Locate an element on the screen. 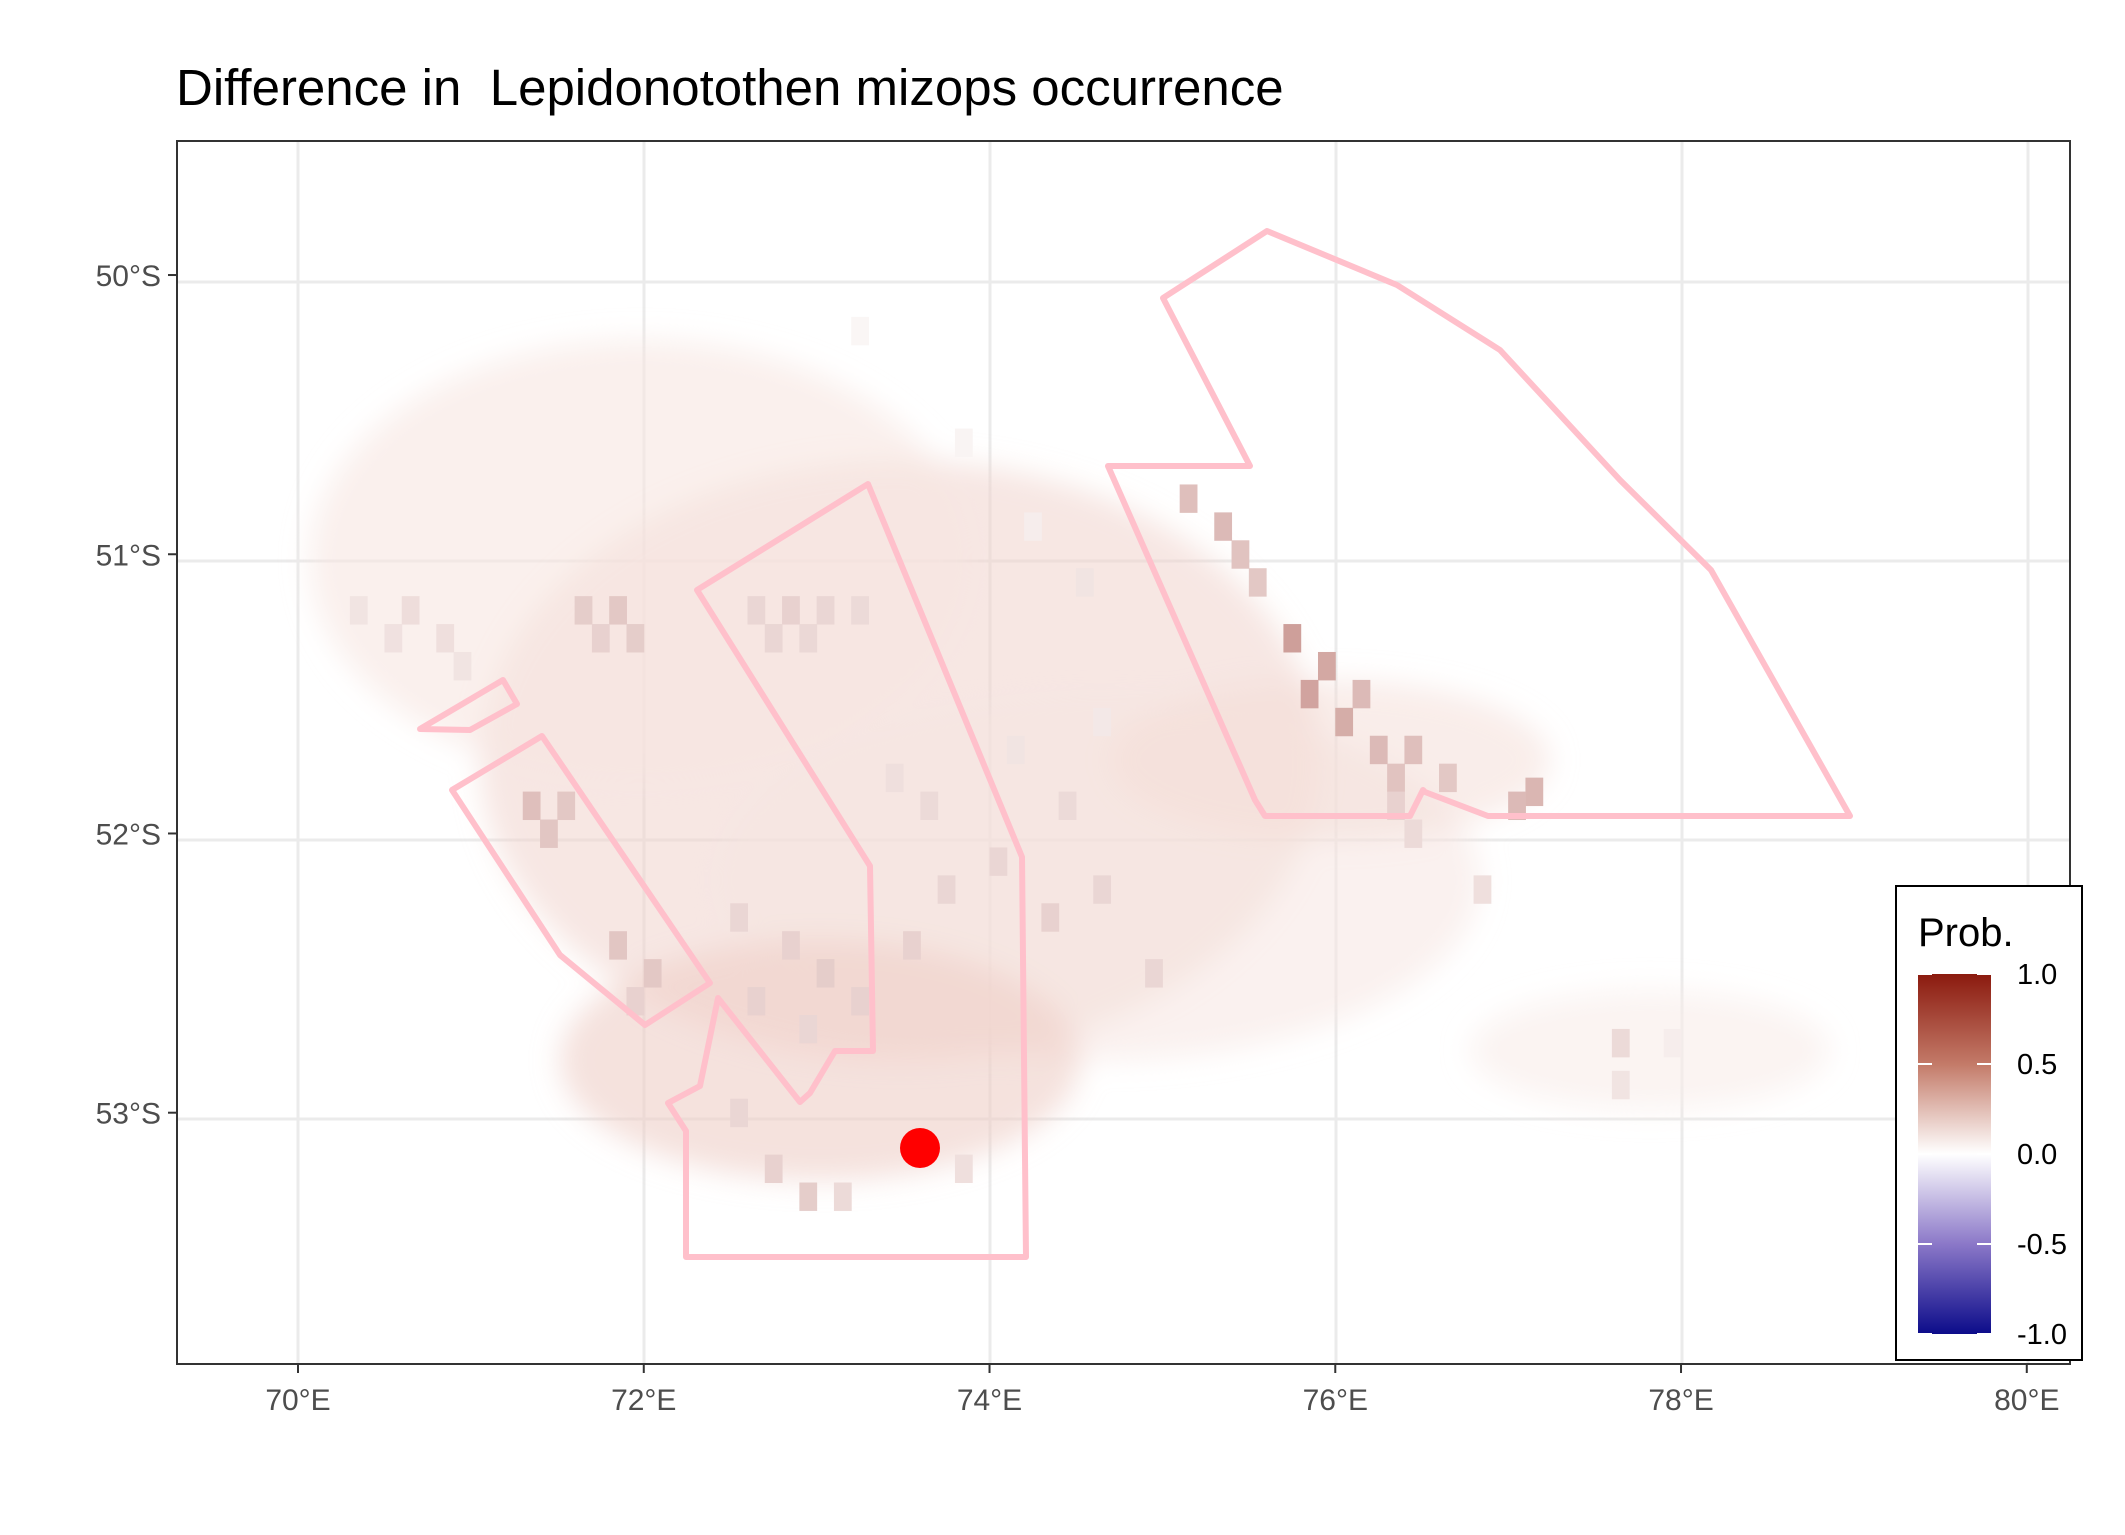 The image size is (2125, 1535). y-tick-label: 51°S is located at coordinates (128, 555).